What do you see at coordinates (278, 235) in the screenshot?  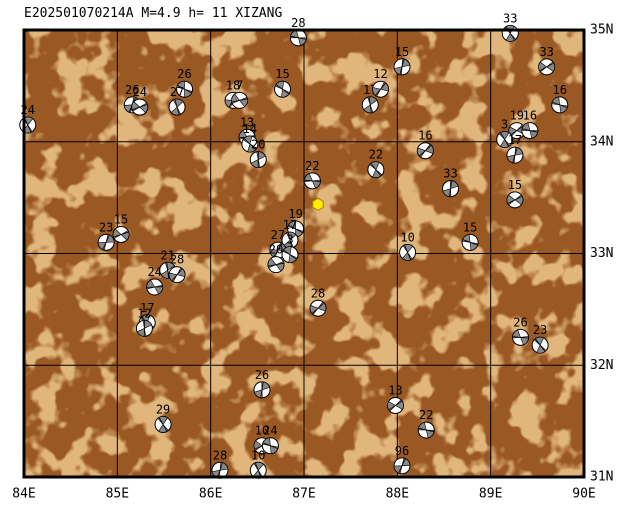 I see `depth-label: 27` at bounding box center [278, 235].